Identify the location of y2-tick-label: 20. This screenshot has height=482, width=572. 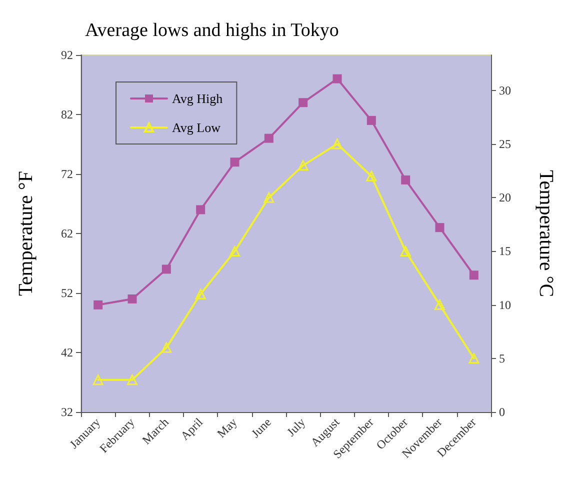
(505, 197).